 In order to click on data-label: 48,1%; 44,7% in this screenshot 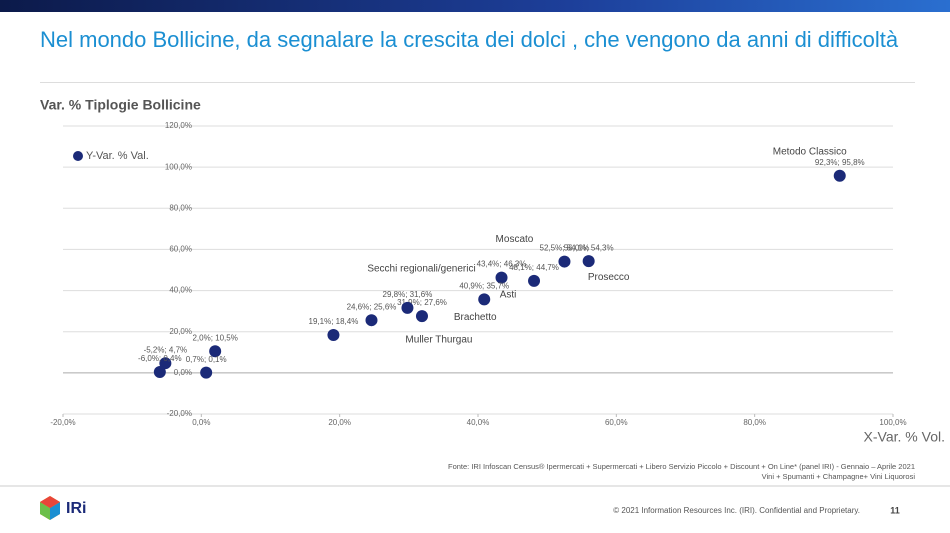, I will do `click(534, 267)`.